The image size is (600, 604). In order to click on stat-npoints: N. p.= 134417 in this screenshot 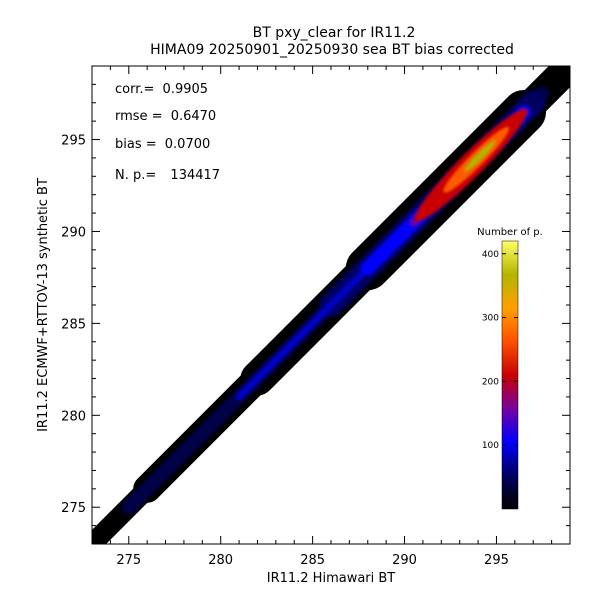, I will do `click(167, 175)`.